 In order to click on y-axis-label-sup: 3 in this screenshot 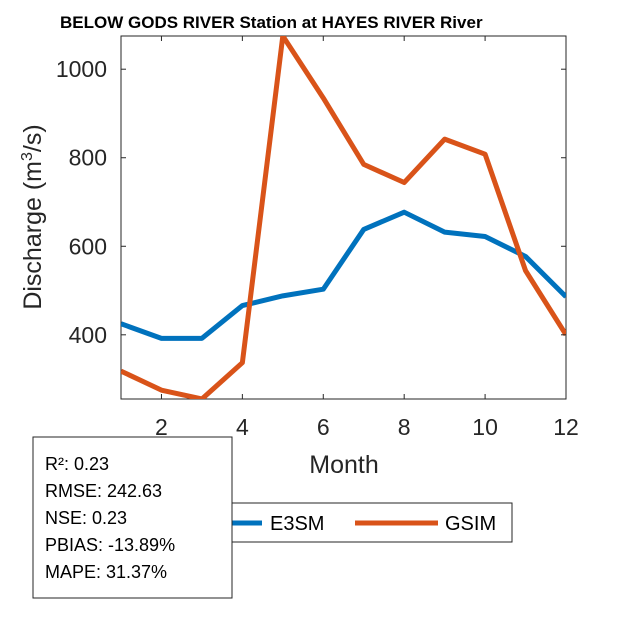, I will do `click(27, 156)`.